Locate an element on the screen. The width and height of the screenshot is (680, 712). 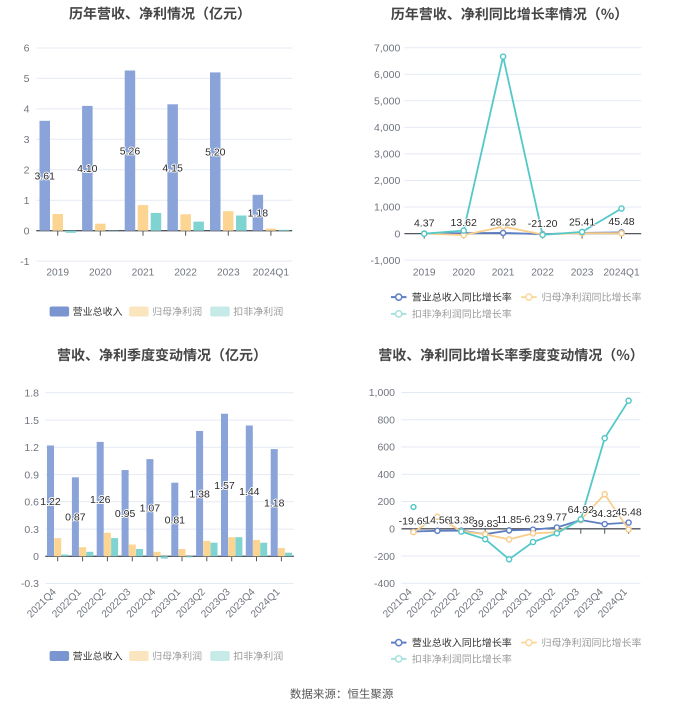
svg-text: 14.56 is located at coordinates (437, 521).